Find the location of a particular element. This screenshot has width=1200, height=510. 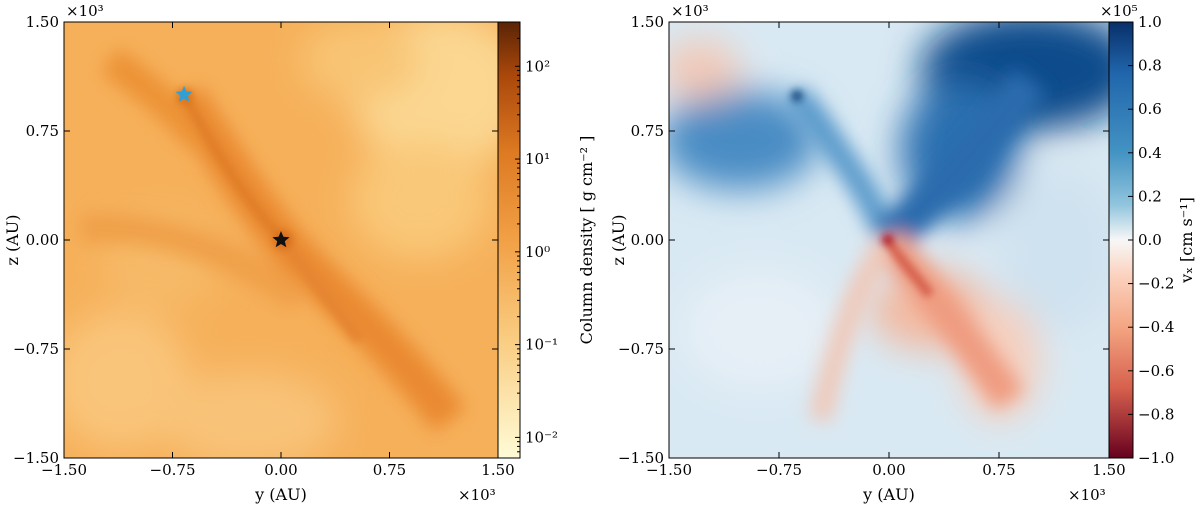

right-colorbar-label: vₓ [cm s⁻¹] is located at coordinates (1186, 240).